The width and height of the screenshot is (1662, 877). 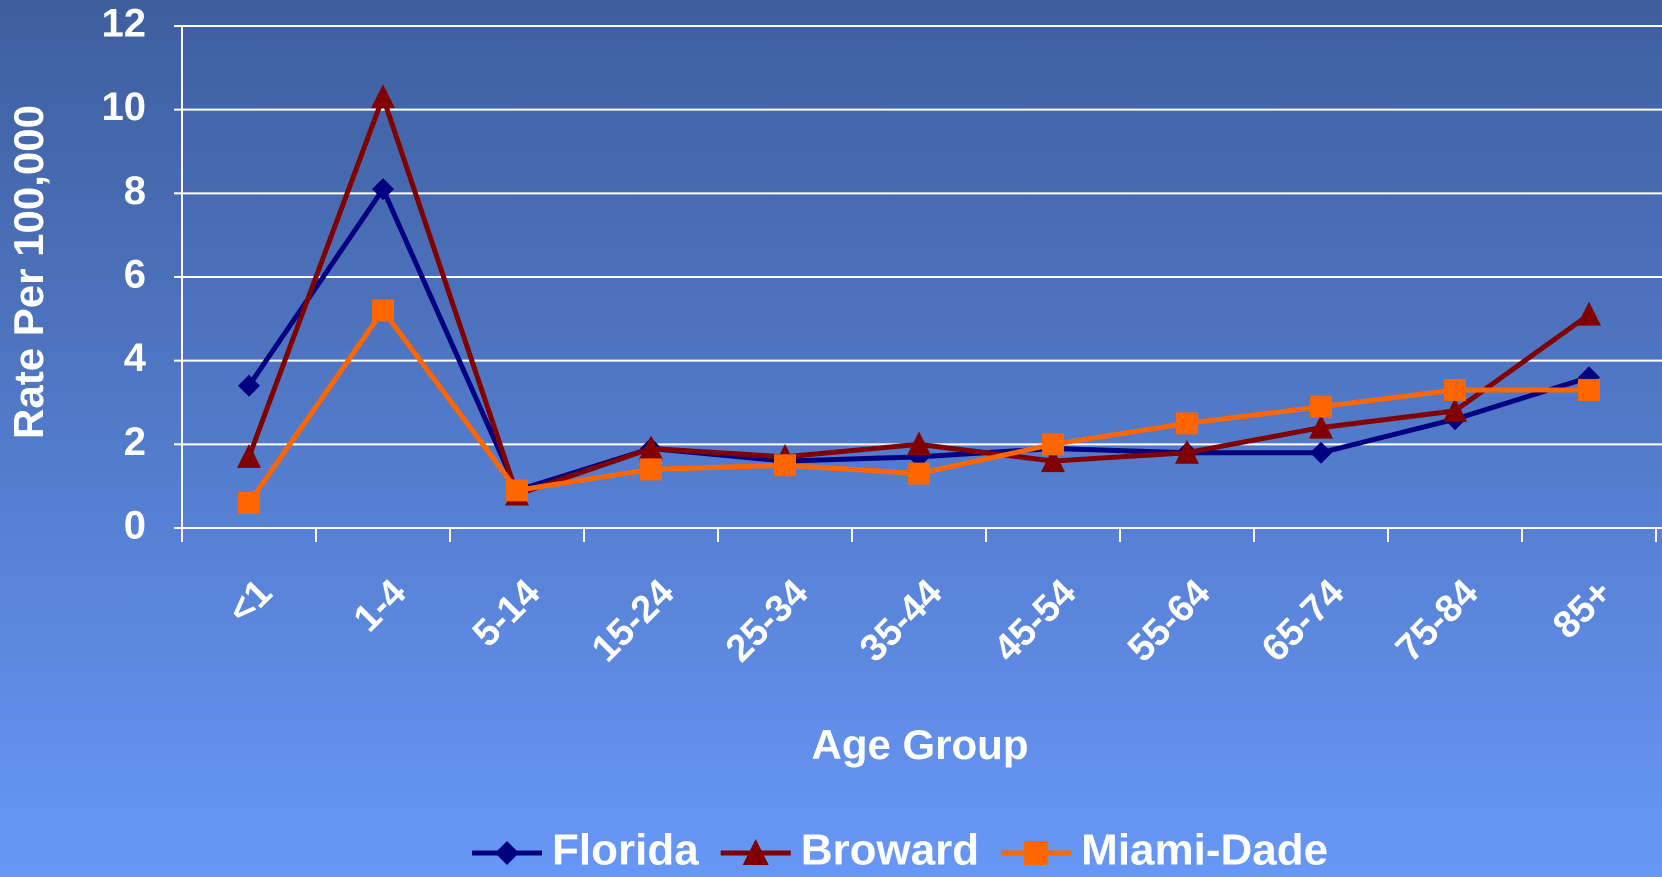 What do you see at coordinates (920, 744) in the screenshot?
I see `x-axis-title: Age Group` at bounding box center [920, 744].